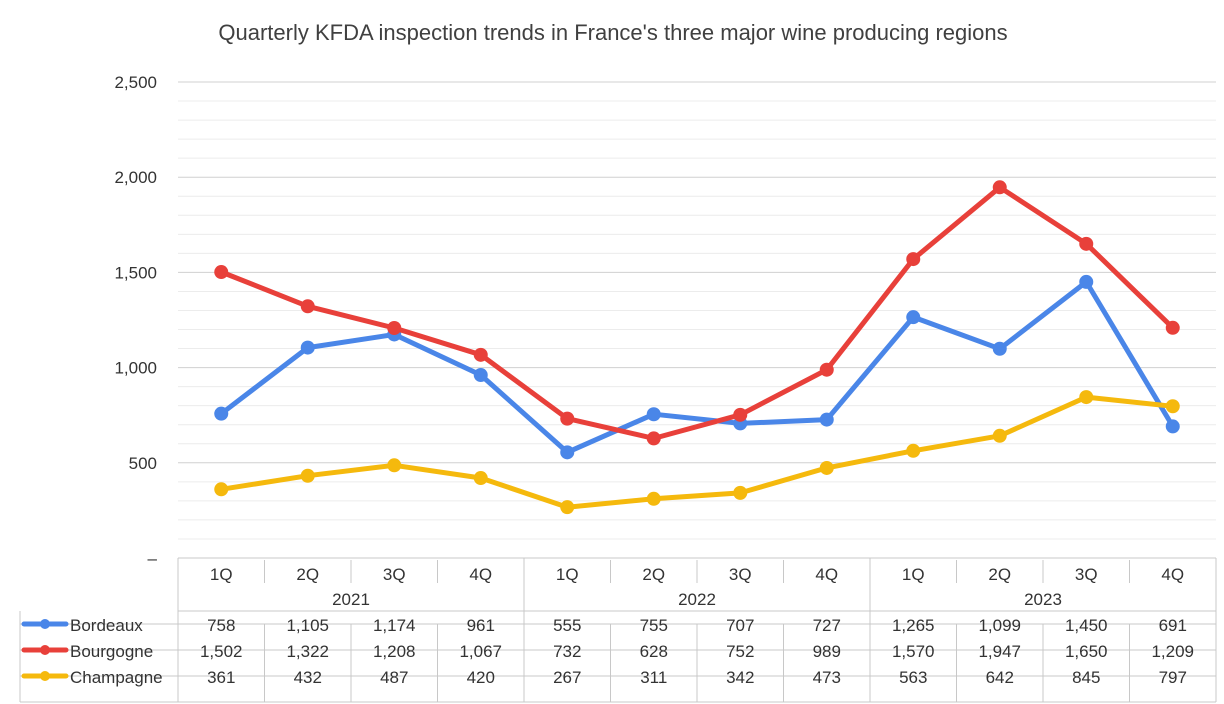  Describe the element at coordinates (567, 625) in the screenshot. I see `data-label: 555` at that location.